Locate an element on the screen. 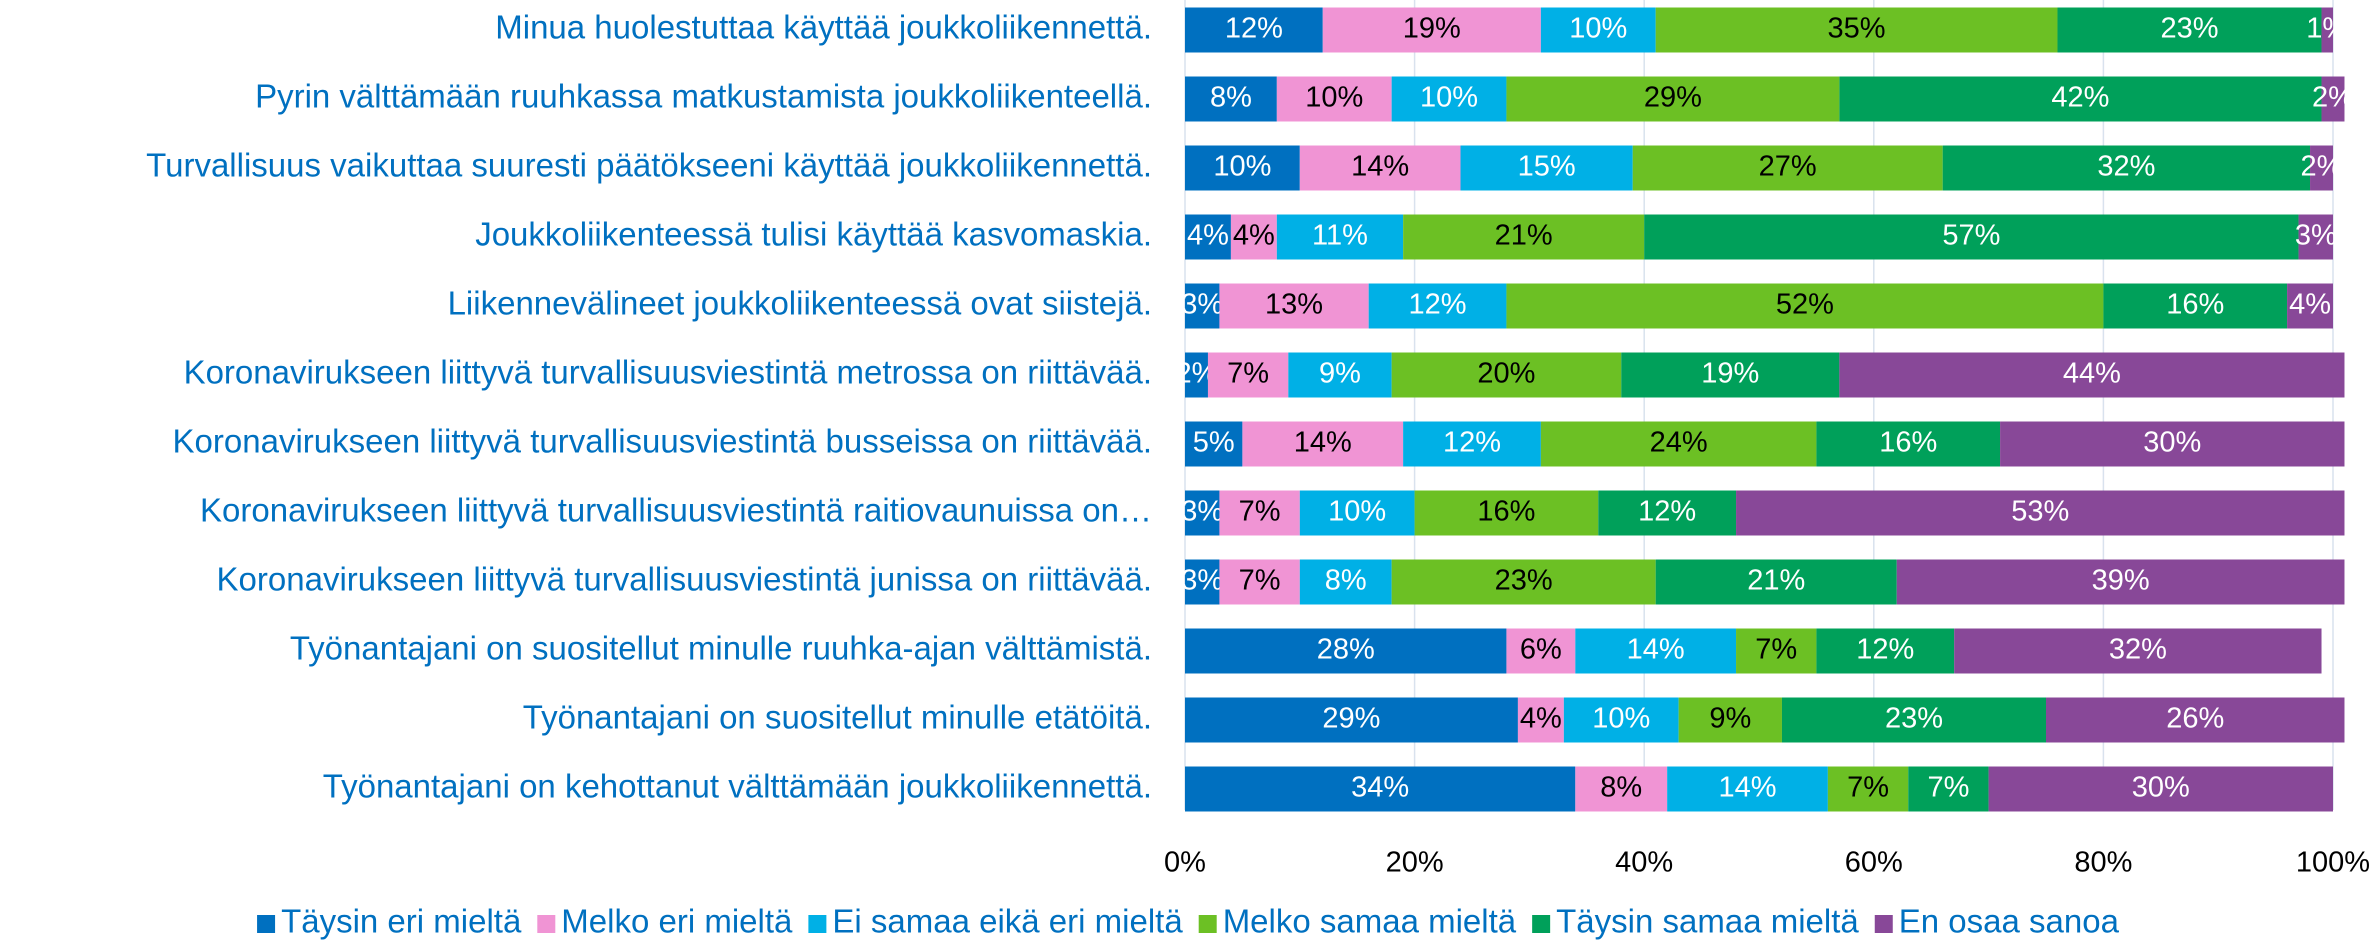 This screenshot has width=2376, height=943. data-label: 16% is located at coordinates (1908, 443).